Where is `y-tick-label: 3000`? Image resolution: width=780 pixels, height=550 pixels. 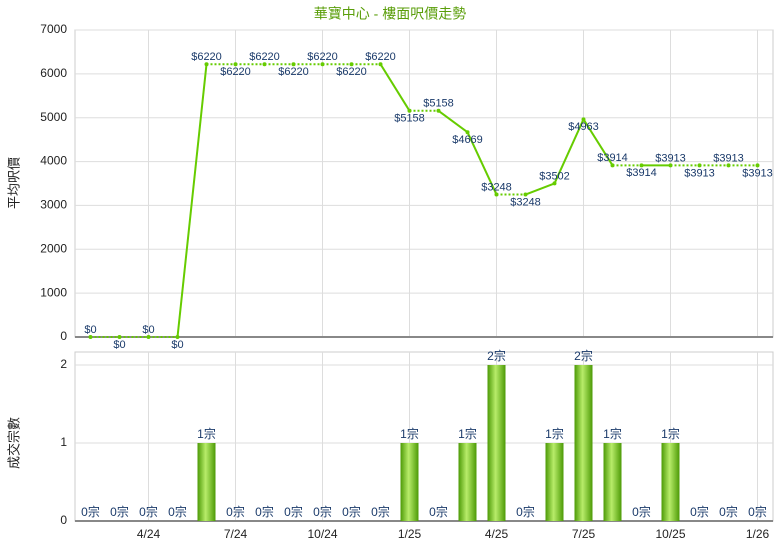
y-tick-label: 3000 is located at coordinates (53, 205).